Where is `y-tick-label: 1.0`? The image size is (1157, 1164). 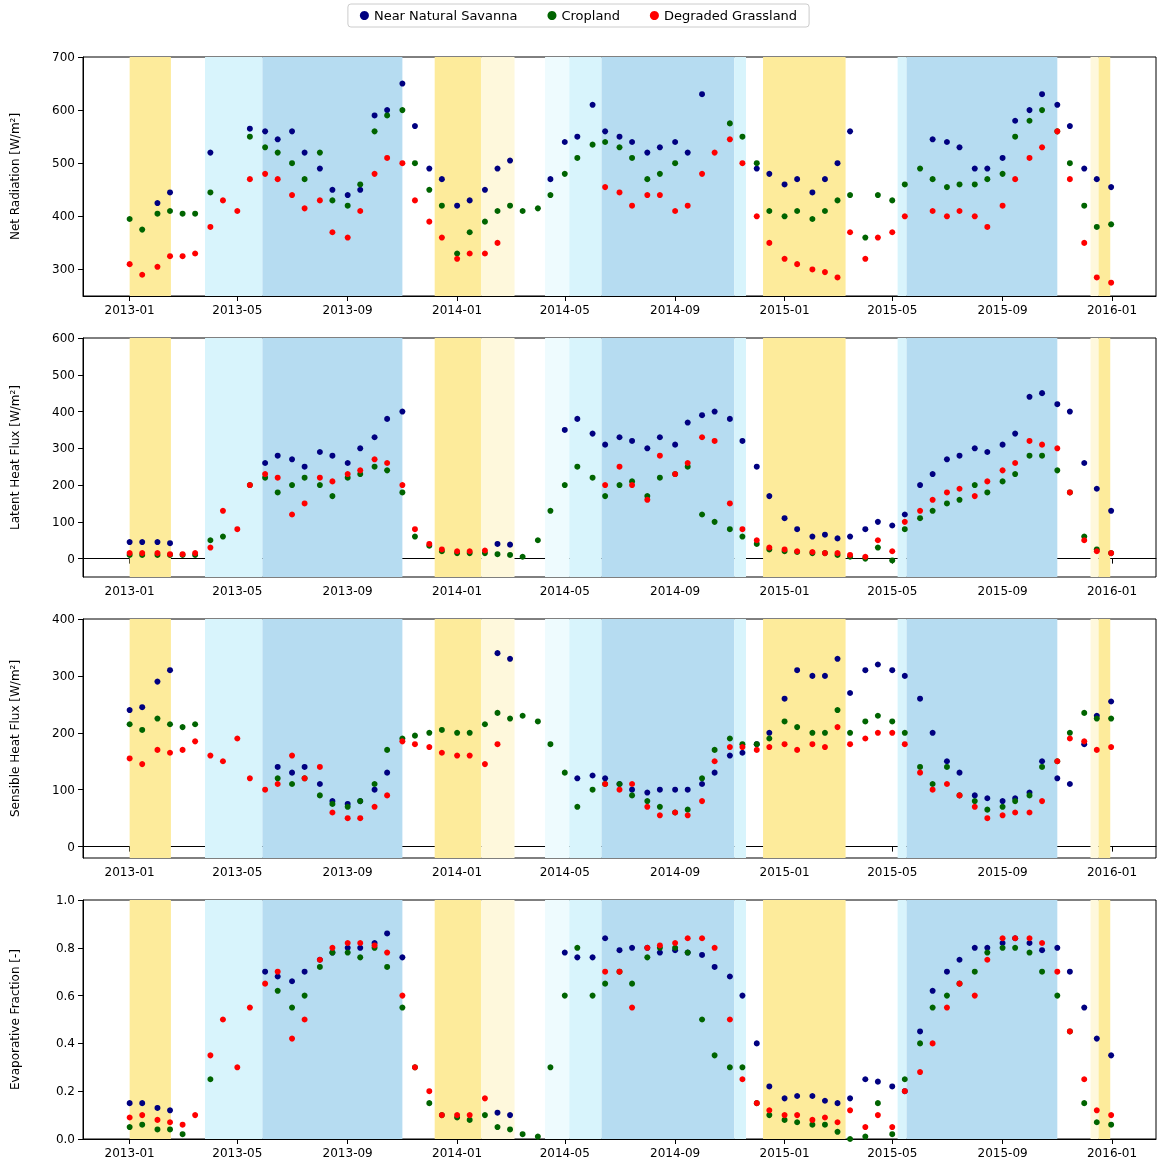 y-tick-label: 1.0 is located at coordinates (65, 900).